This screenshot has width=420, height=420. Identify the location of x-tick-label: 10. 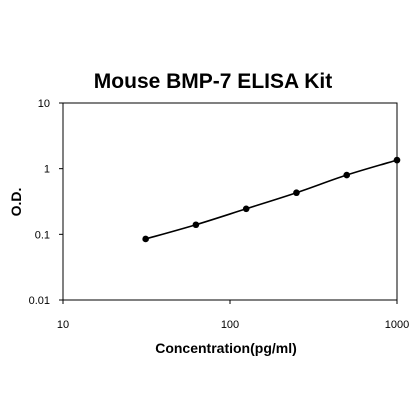
(63, 325).